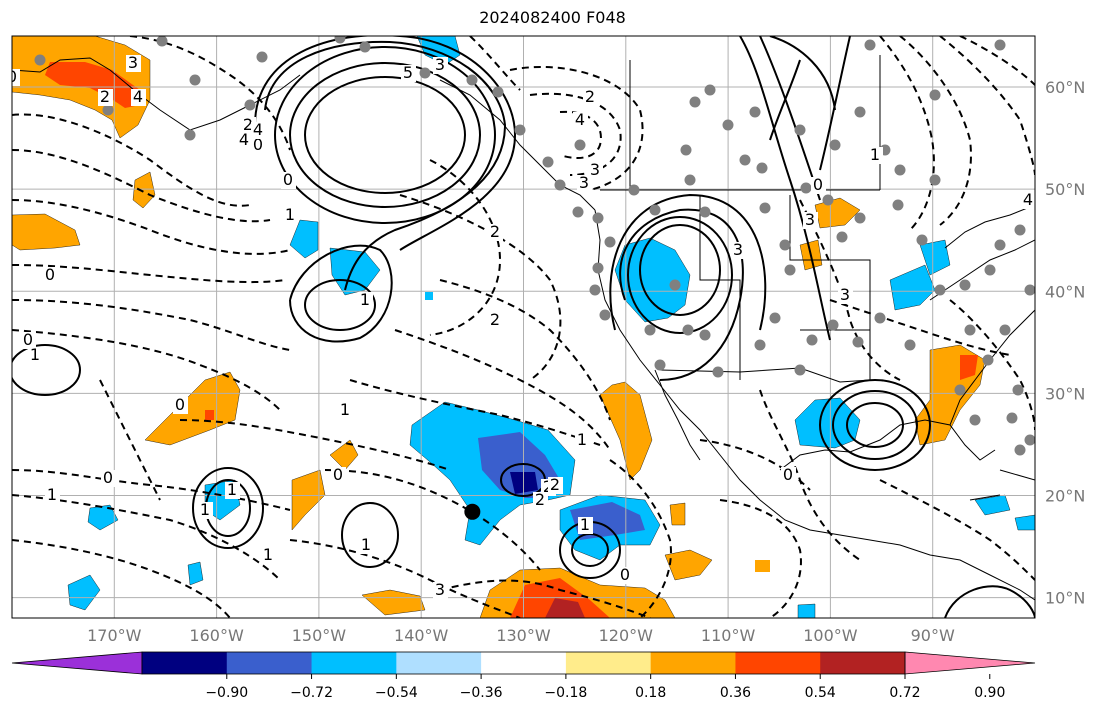  I want to click on lon-label: 130°W, so click(523, 635).